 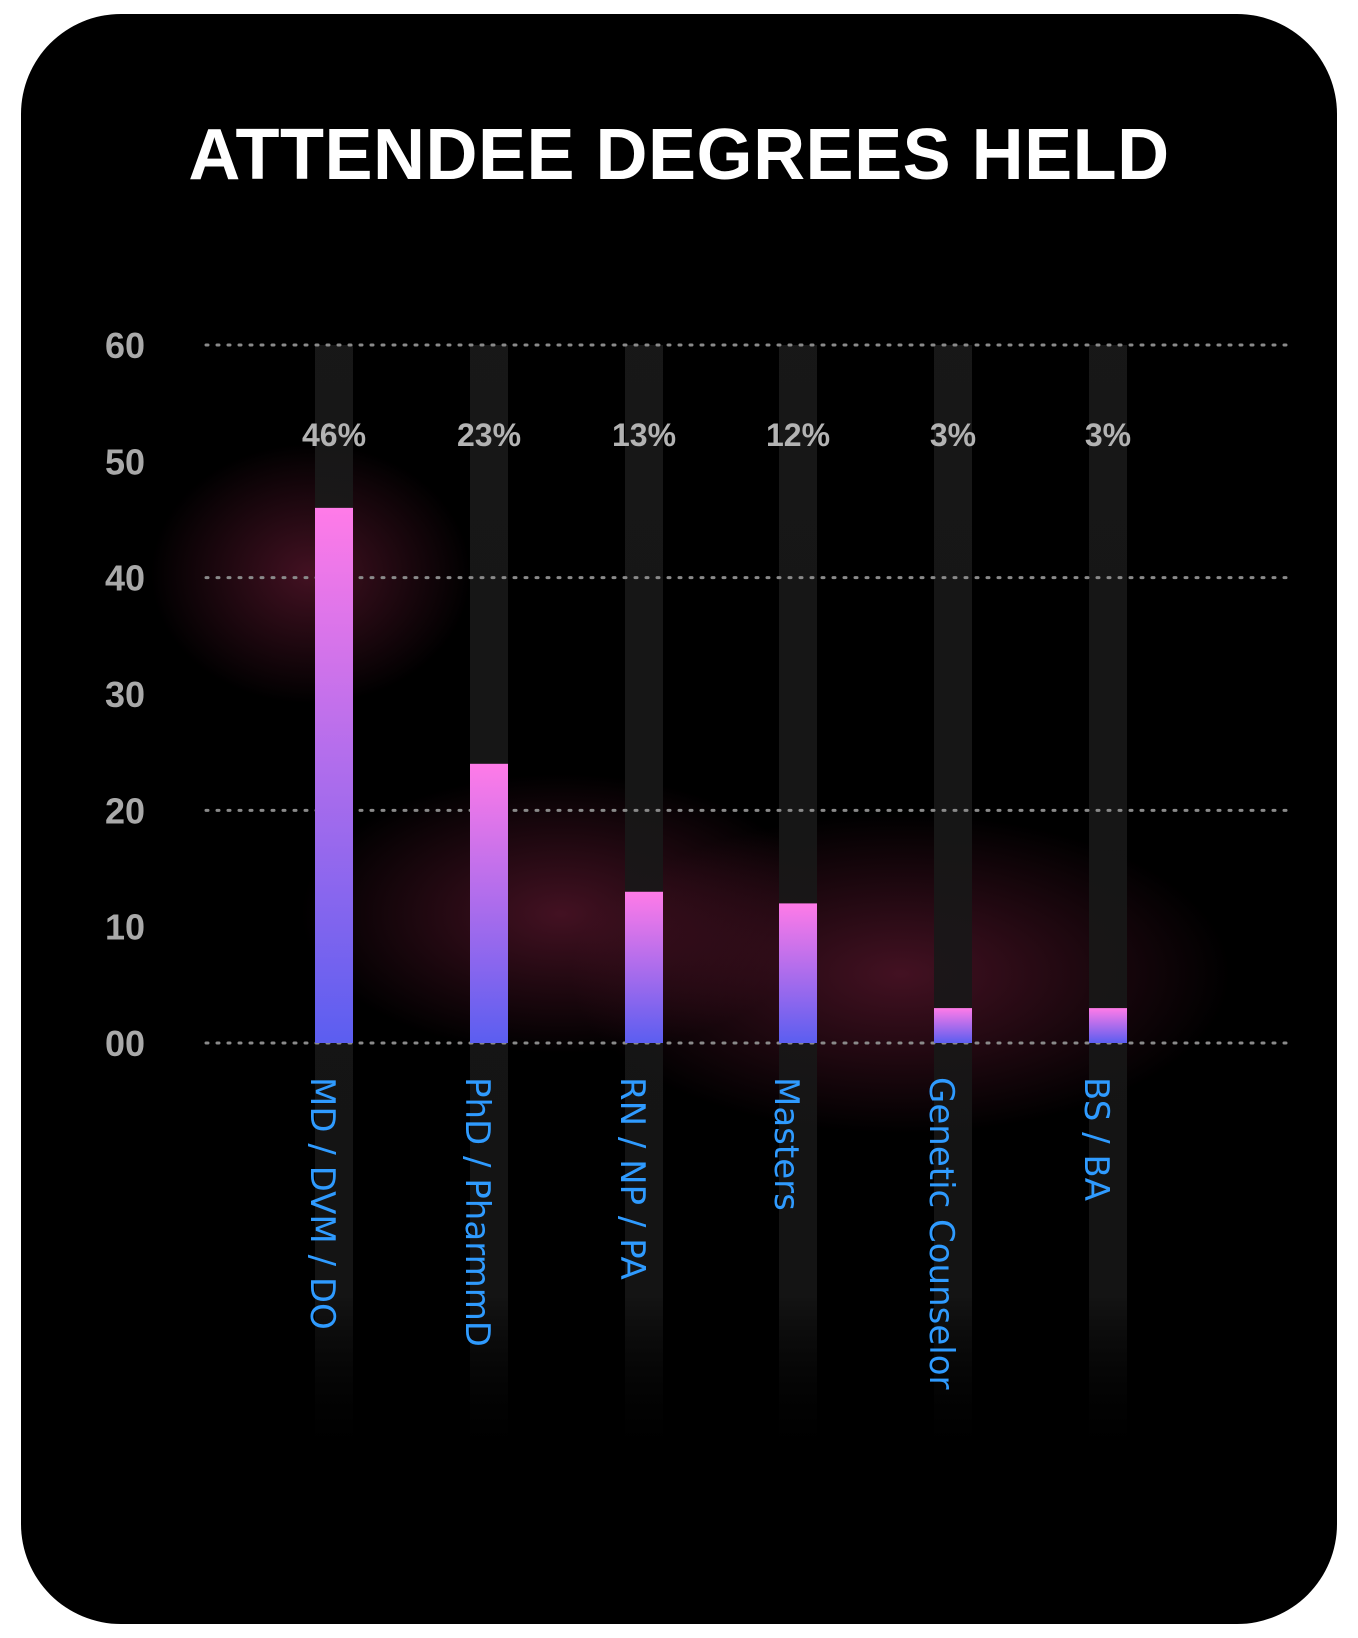 What do you see at coordinates (679, 155) in the screenshot?
I see `chart-title: ATTENDEE DEGREES HELD` at bounding box center [679, 155].